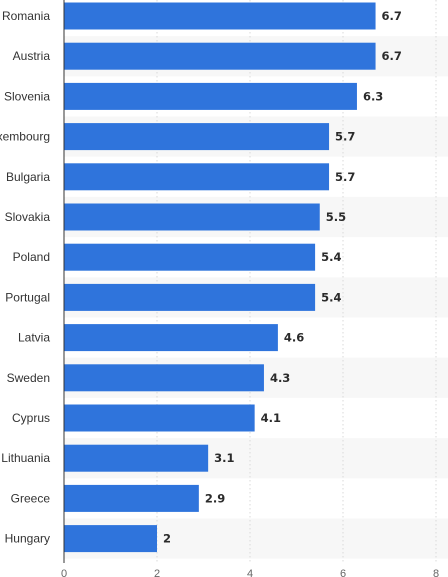 The image size is (448, 577). What do you see at coordinates (25, 458) in the screenshot?
I see `category-label: Lithuania` at bounding box center [25, 458].